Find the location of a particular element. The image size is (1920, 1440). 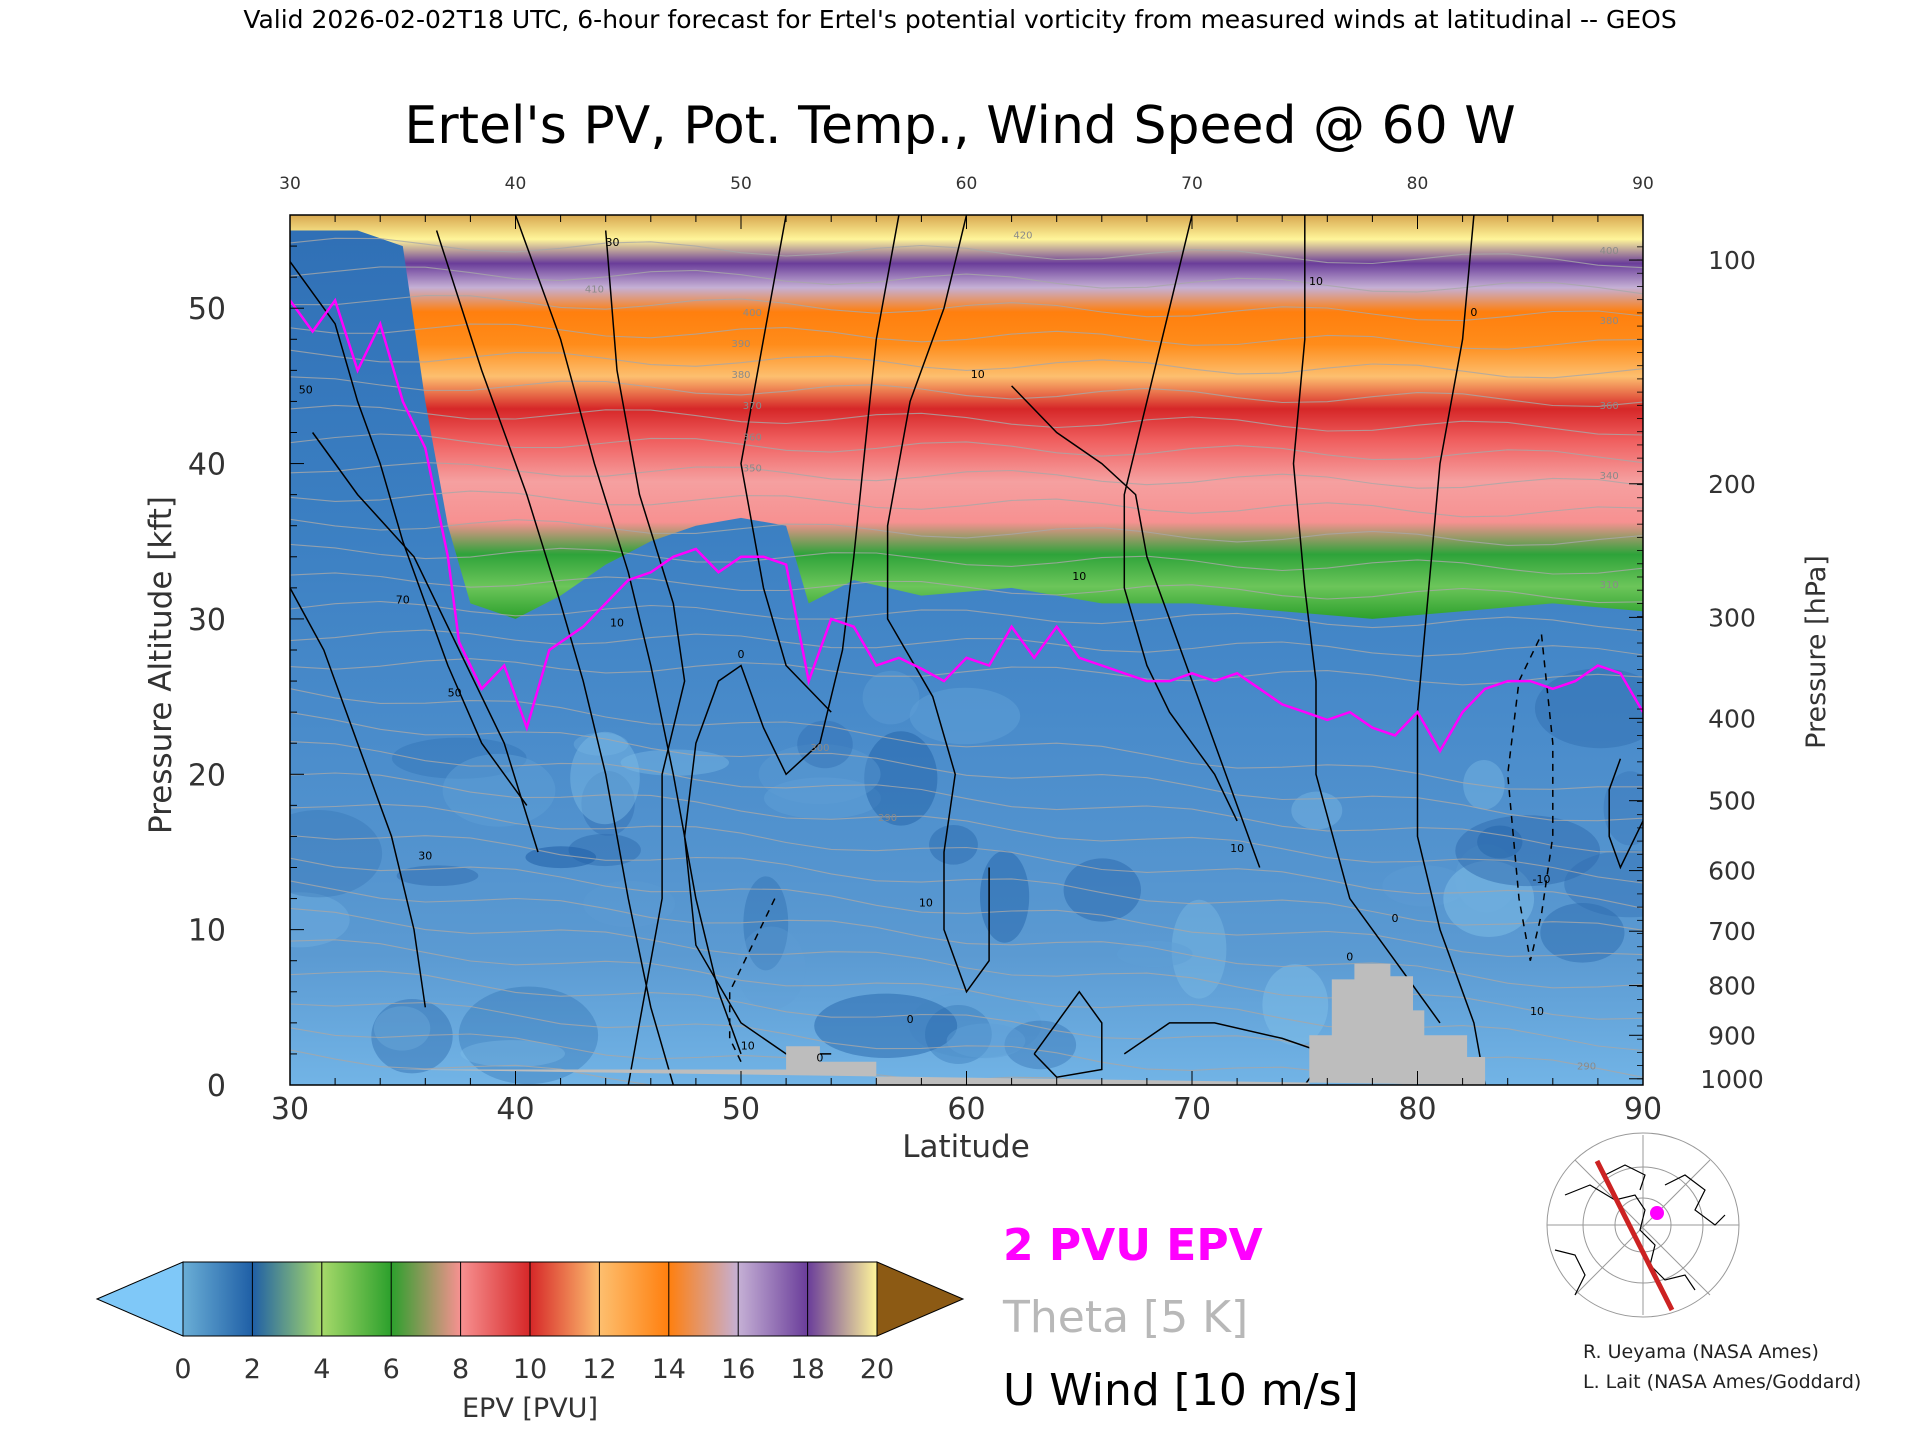

colorbar-tick-label: 6 is located at coordinates (391, 1369).